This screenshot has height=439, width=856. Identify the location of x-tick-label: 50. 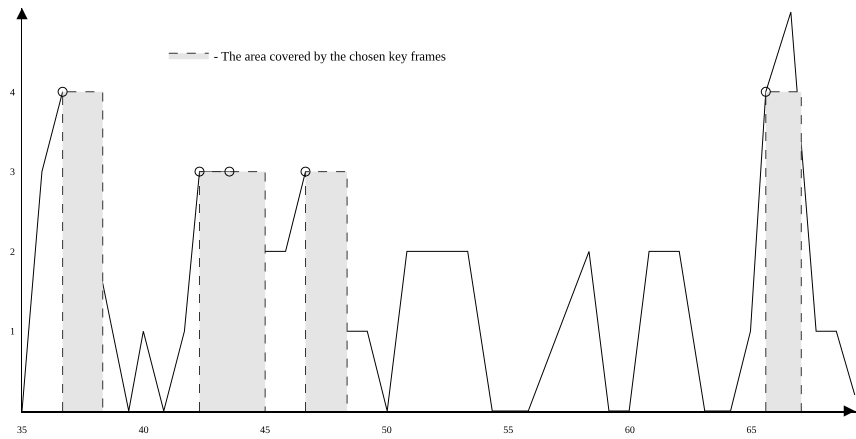
(387, 430).